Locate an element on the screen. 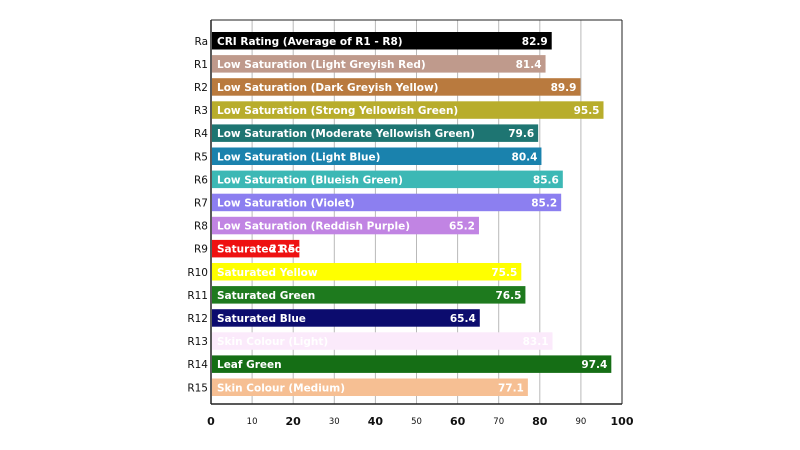  value-label-r13: 83.1 is located at coordinates (536, 342).